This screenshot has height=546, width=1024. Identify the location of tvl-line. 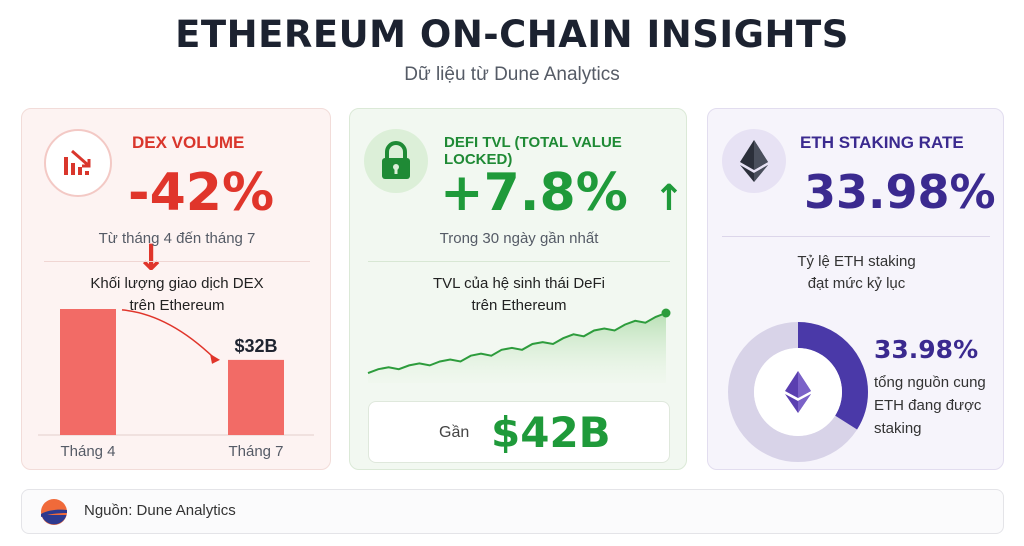
(517, 343).